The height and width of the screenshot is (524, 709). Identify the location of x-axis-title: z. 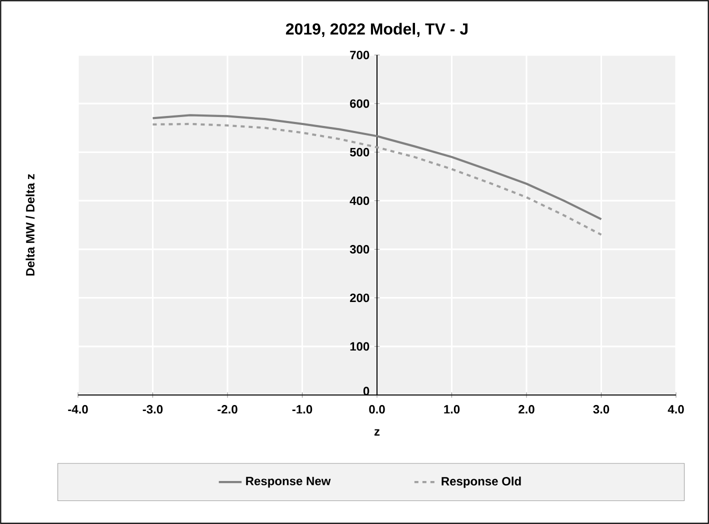
(377, 432).